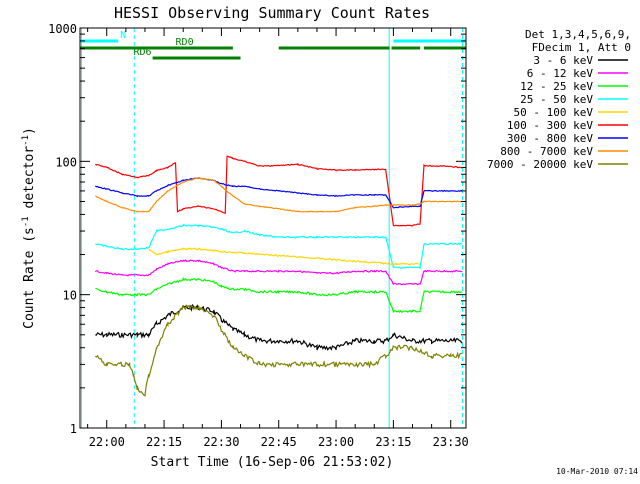 This screenshot has height=484, width=640. What do you see at coordinates (540, 164) in the screenshot?
I see `legend-entry-9: 7000 - 20000 keV` at bounding box center [540, 164].